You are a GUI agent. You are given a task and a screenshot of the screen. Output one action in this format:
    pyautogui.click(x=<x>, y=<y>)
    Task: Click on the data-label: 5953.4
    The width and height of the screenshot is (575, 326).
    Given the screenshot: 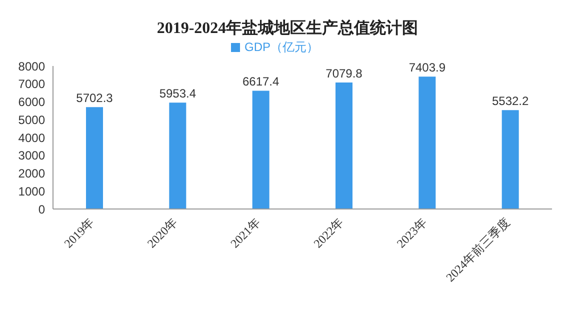 What is the action you would take?
    pyautogui.click(x=177, y=93)
    